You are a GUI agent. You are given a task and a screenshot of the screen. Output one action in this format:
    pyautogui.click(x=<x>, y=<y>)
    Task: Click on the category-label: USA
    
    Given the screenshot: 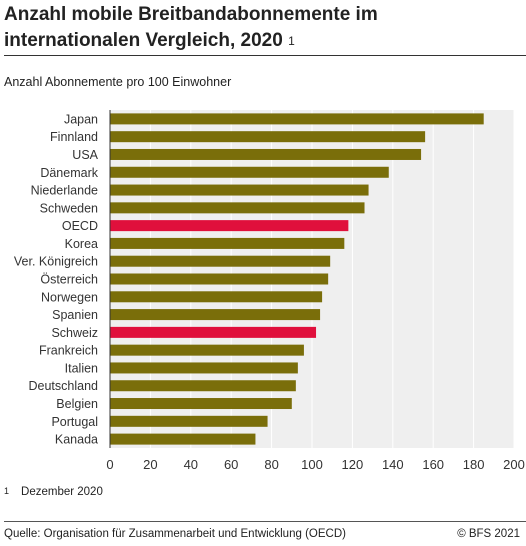 What is the action you would take?
    pyautogui.click(x=85, y=155)
    